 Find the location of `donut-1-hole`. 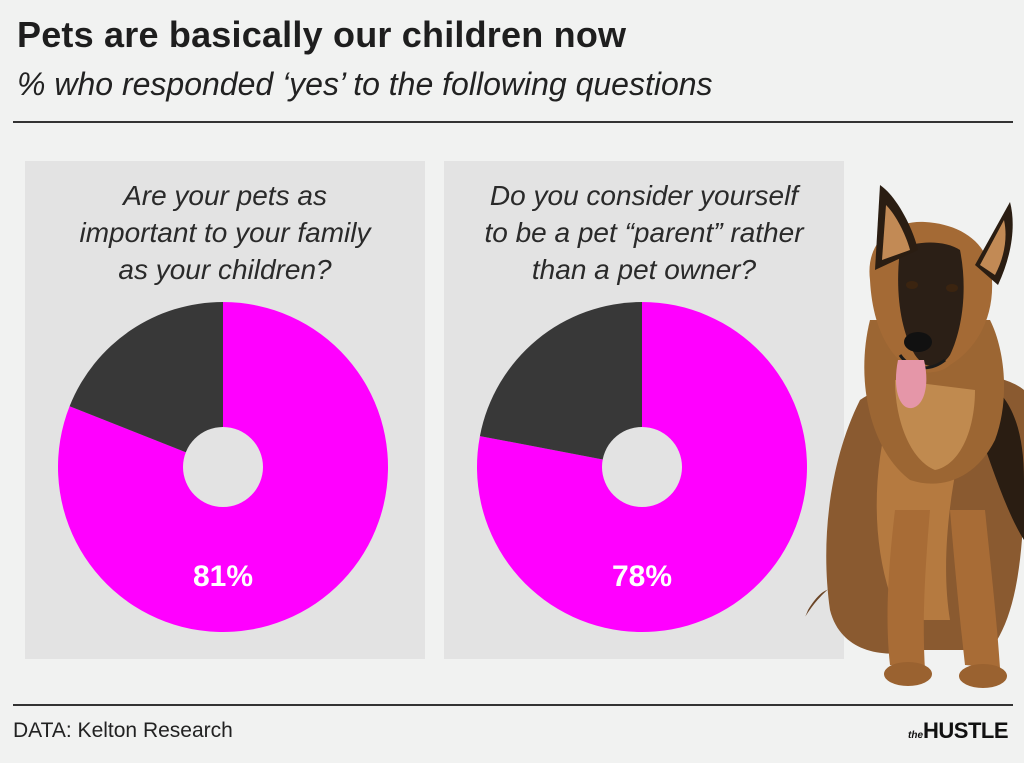

donut-1-hole is located at coordinates (223, 467).